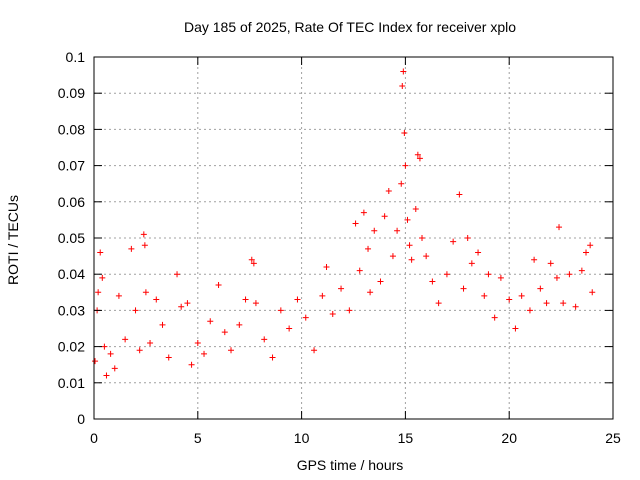  I want to click on x-tick-label: 15, so click(406, 438).